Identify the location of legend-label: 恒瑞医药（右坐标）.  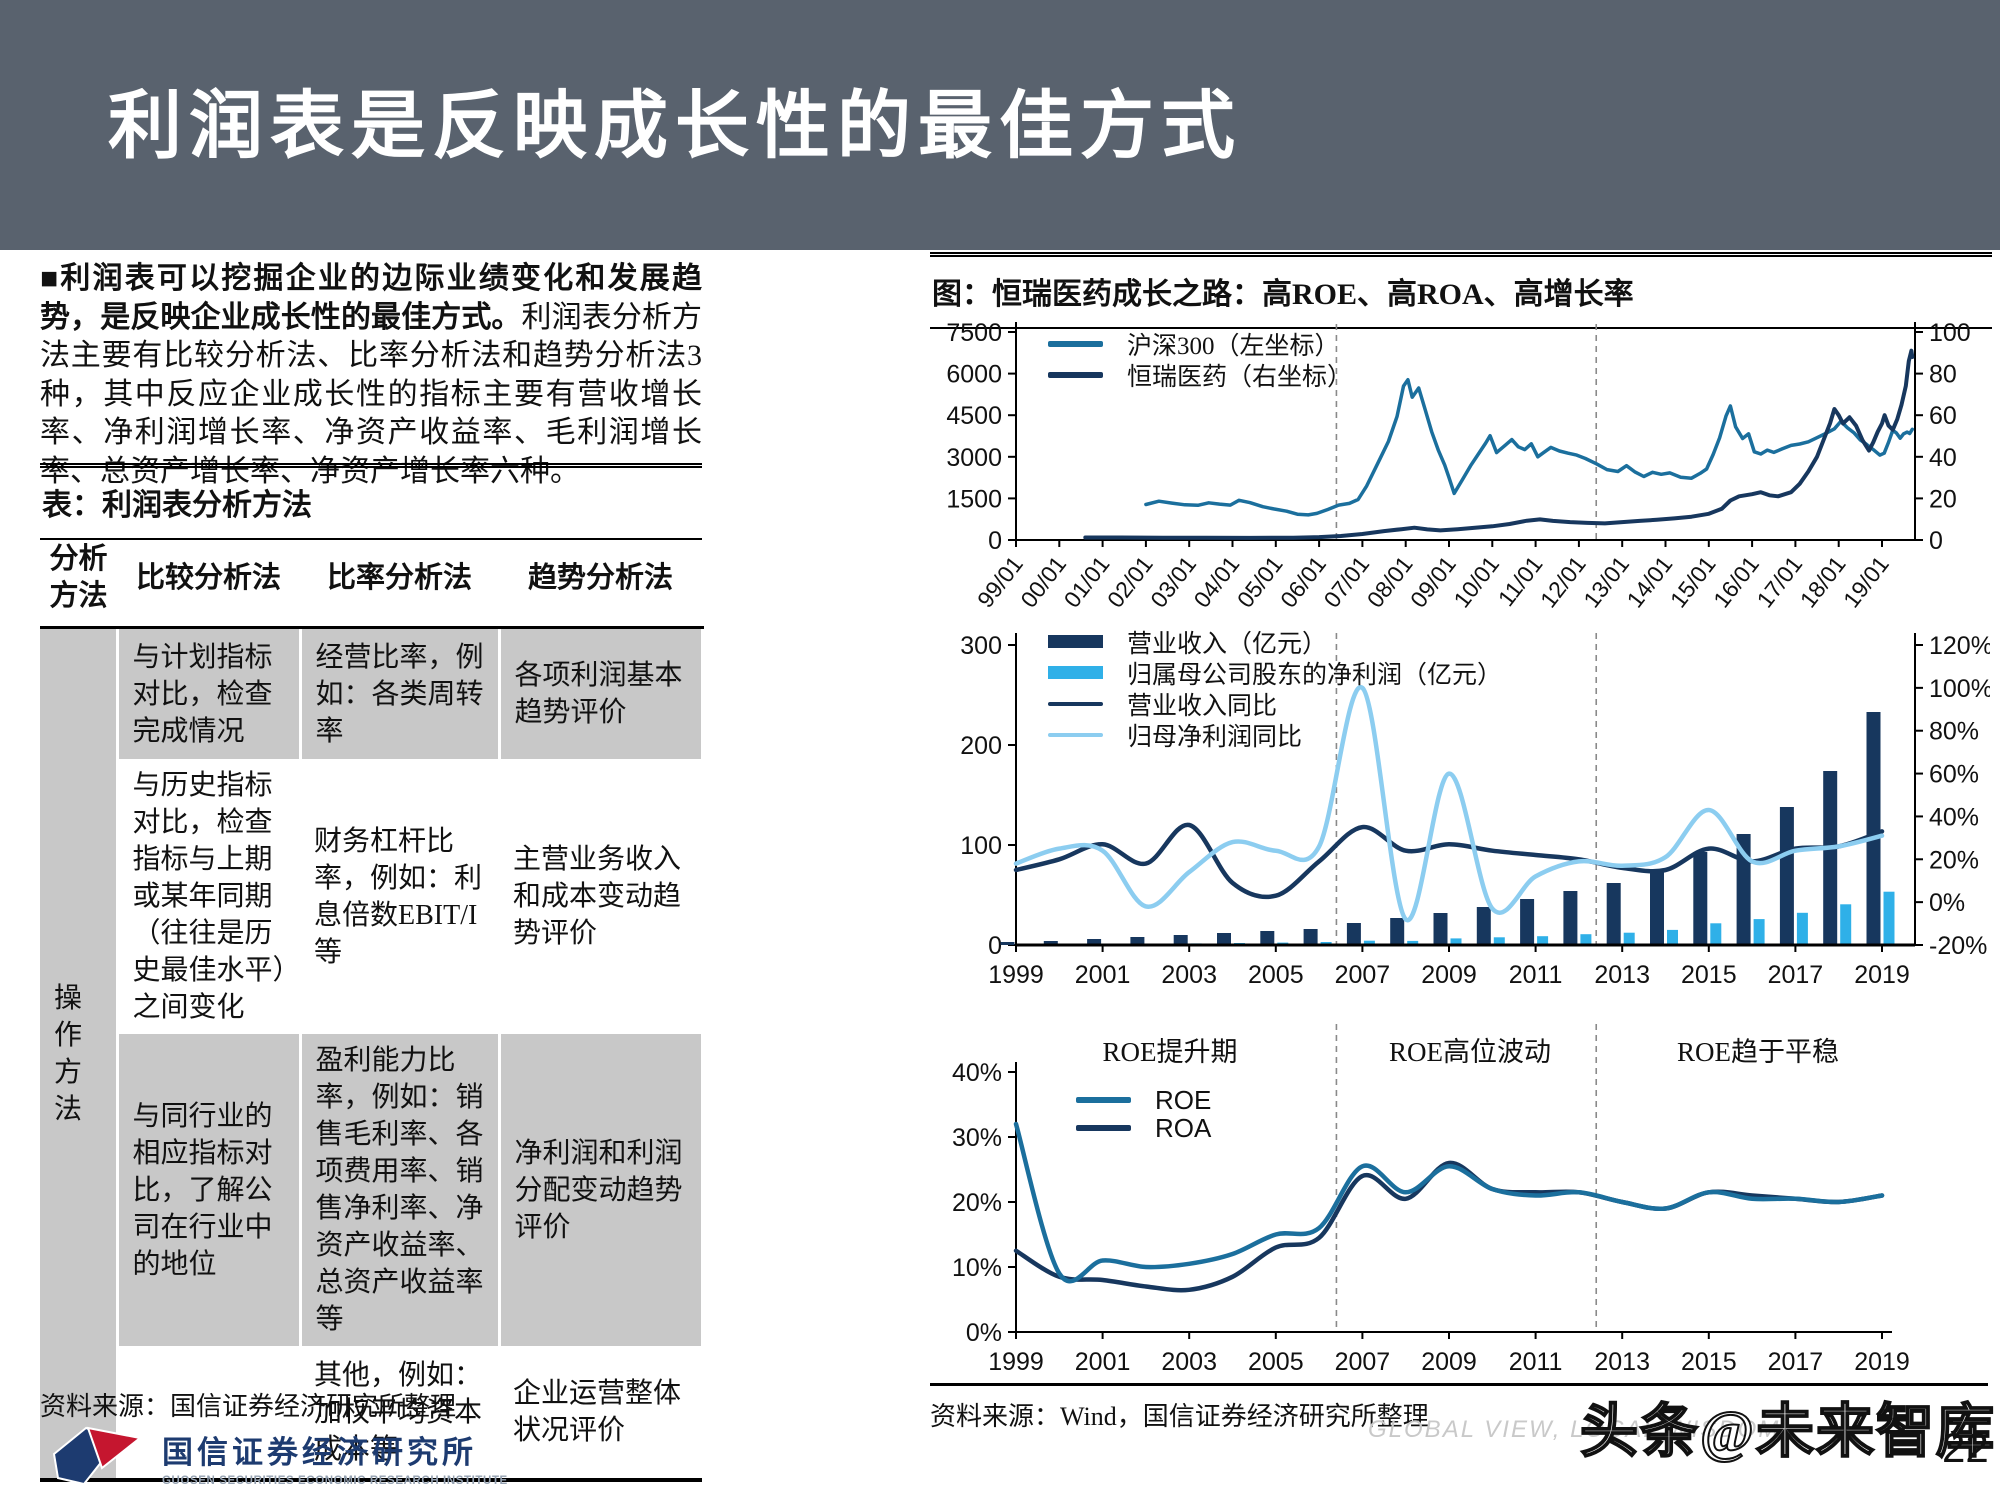
(1240, 377).